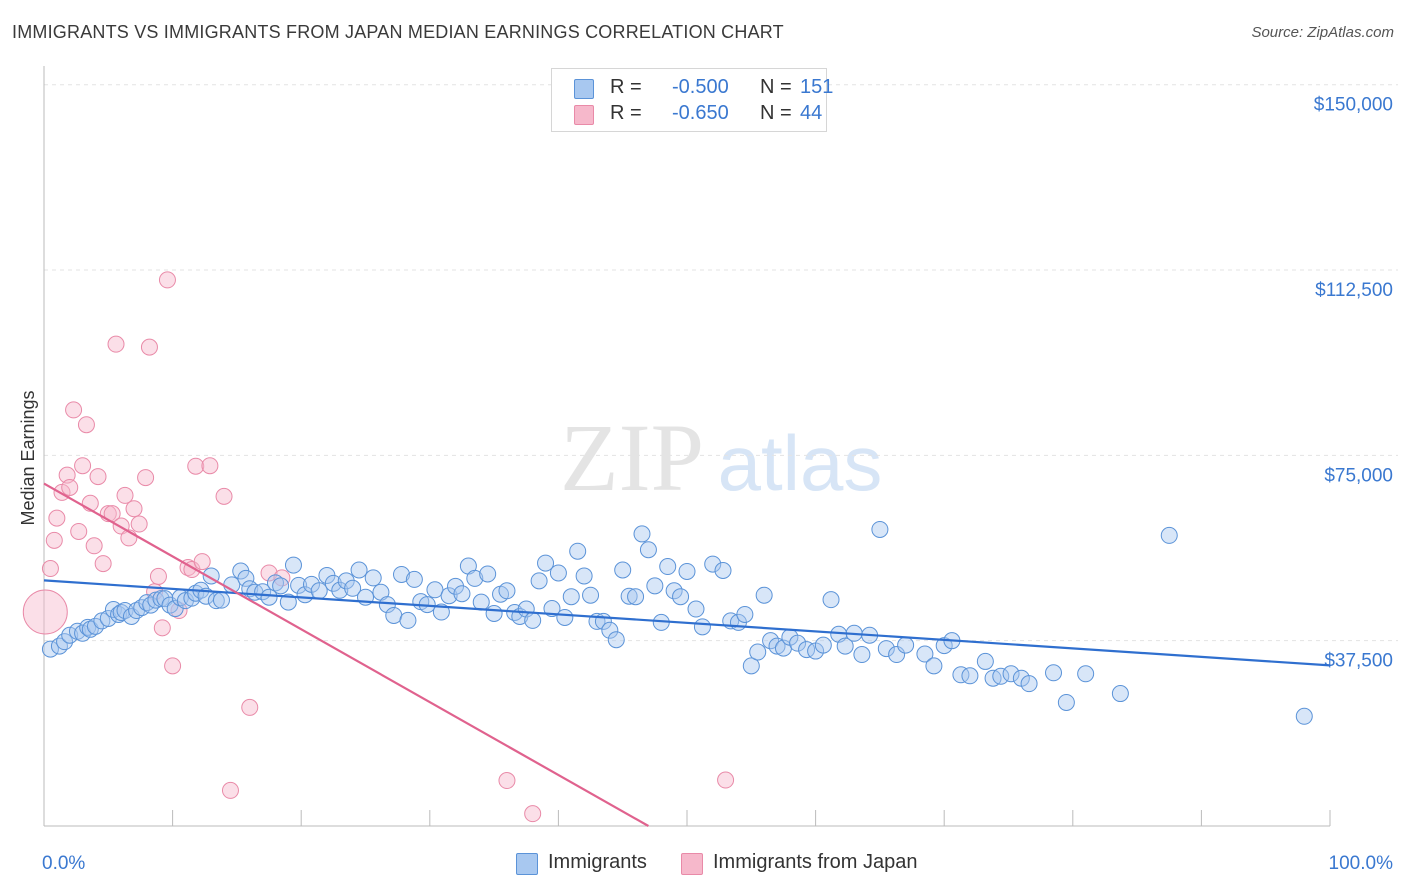 The image size is (1406, 892). Describe the element at coordinates (811, 113) in the screenshot. I see `legend-n-value: 44` at that location.